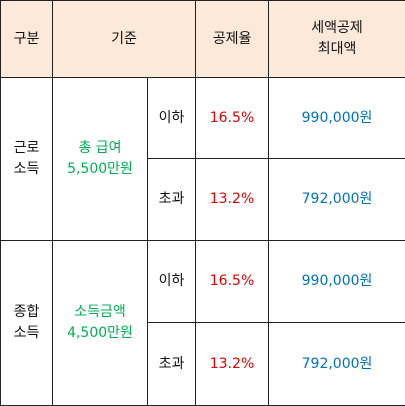 This screenshot has height=406, width=405. I want to click on cell-text: 5,500만원, so click(100, 169).